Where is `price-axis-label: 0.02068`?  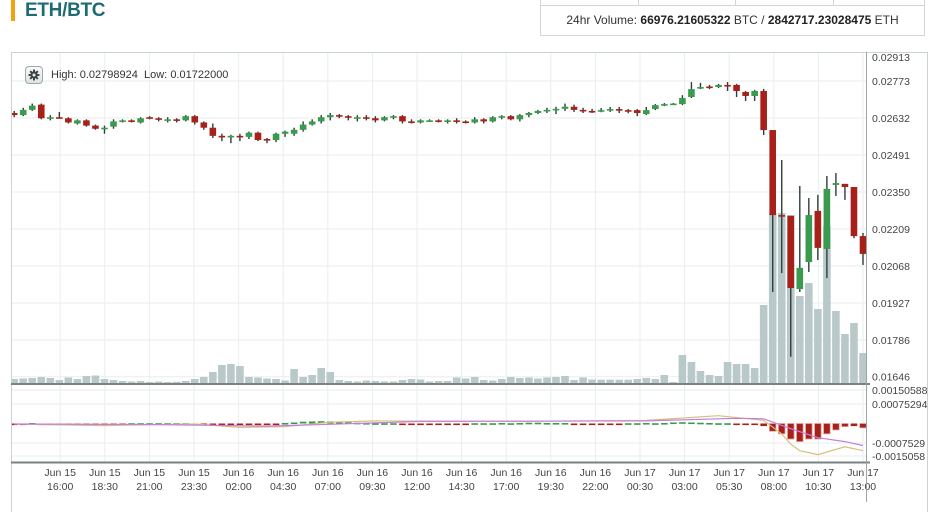
price-axis-label: 0.02068 is located at coordinates (891, 267).